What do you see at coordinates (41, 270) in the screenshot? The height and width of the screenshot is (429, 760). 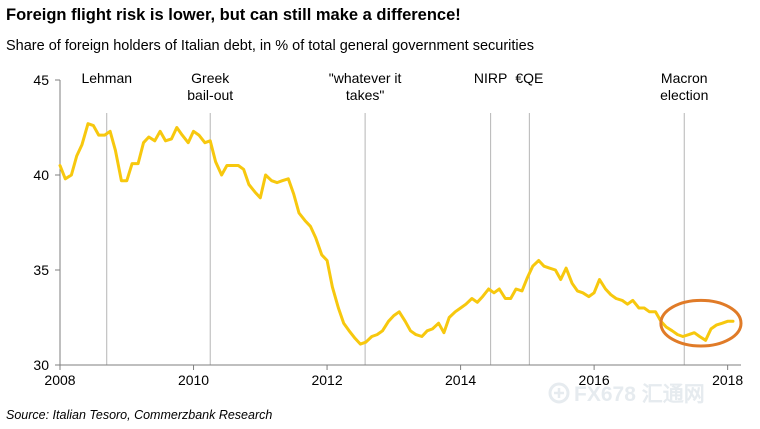 I see `y-tick-label: 35` at bounding box center [41, 270].